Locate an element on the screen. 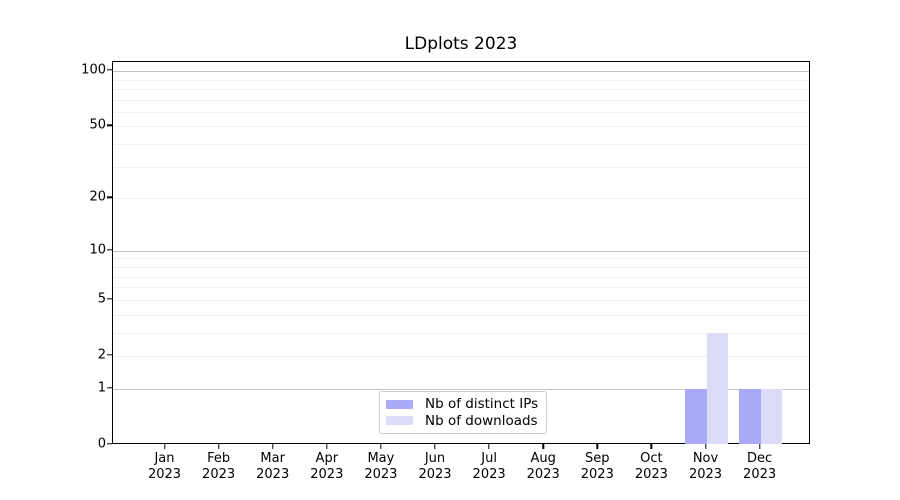 This screenshot has width=900, height=500. x-tick-label-jul-2023: Jul 2023 is located at coordinates (489, 467).